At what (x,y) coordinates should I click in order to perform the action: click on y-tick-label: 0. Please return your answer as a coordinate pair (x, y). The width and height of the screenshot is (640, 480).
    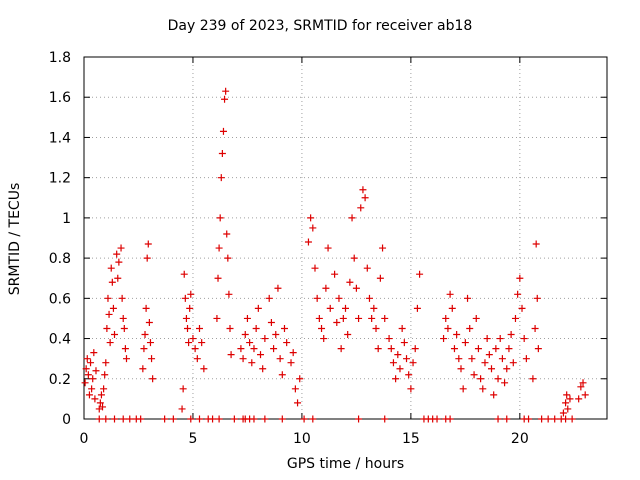
    Looking at the image, I should click on (66, 420).